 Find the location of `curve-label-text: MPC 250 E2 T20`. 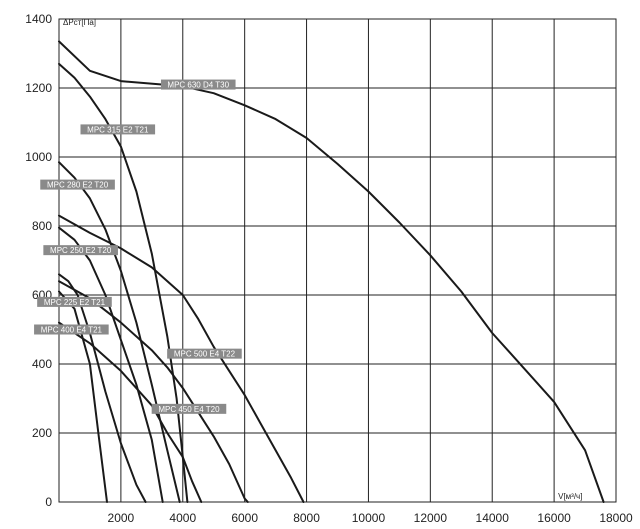

curve-label-text: MPC 250 E2 T20 is located at coordinates (81, 250).